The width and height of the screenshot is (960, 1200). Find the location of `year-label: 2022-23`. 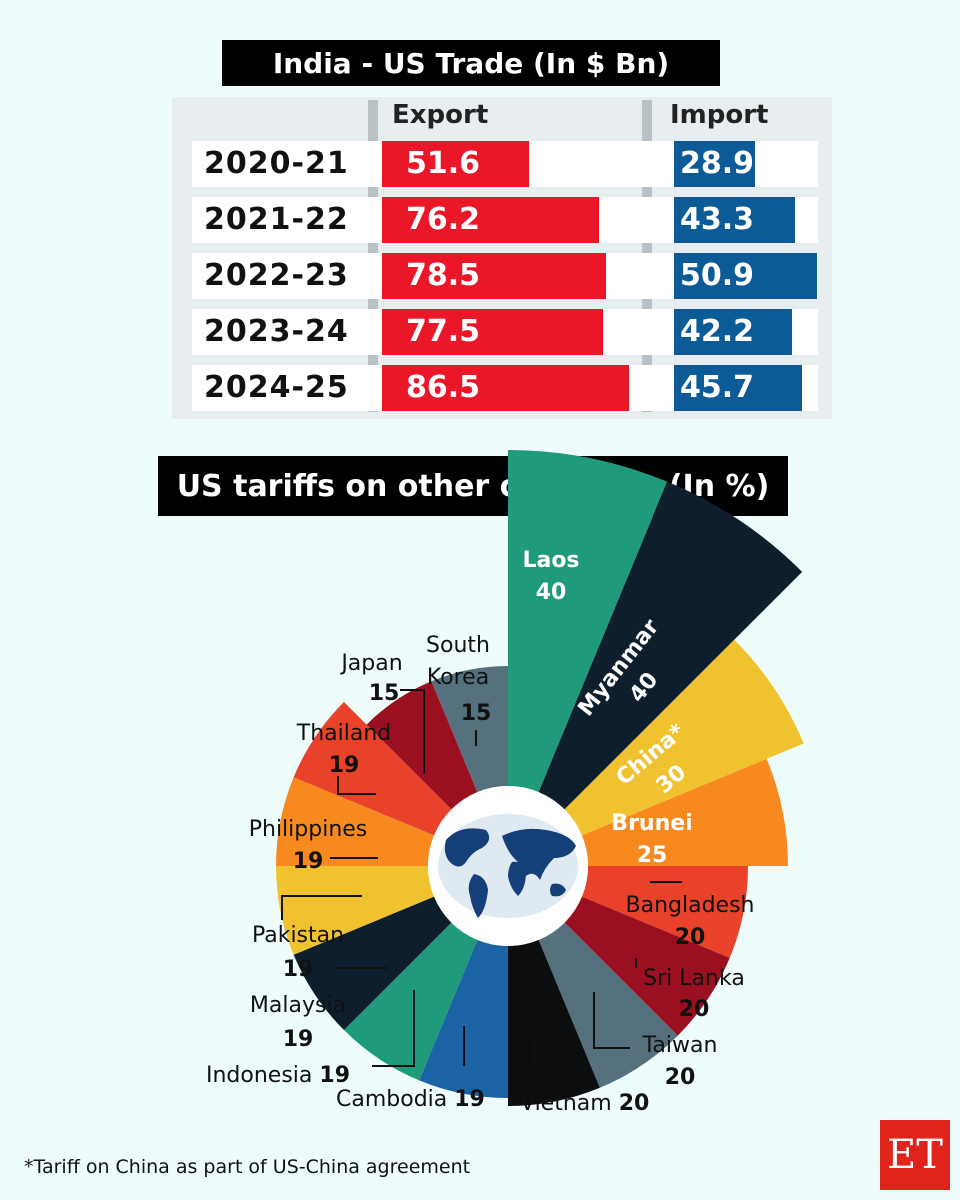

year-label: 2022-23 is located at coordinates (276, 275).